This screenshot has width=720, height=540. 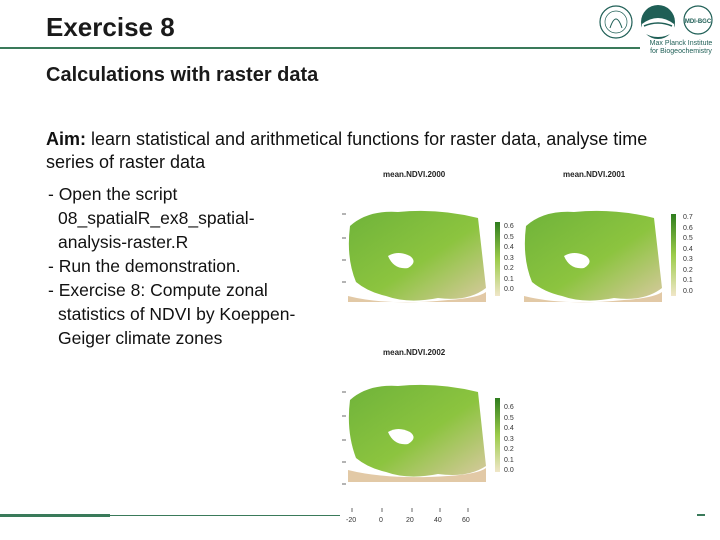 What do you see at coordinates (414, 174) in the screenshot?
I see `map-title: mean.NDVI.2000` at bounding box center [414, 174].